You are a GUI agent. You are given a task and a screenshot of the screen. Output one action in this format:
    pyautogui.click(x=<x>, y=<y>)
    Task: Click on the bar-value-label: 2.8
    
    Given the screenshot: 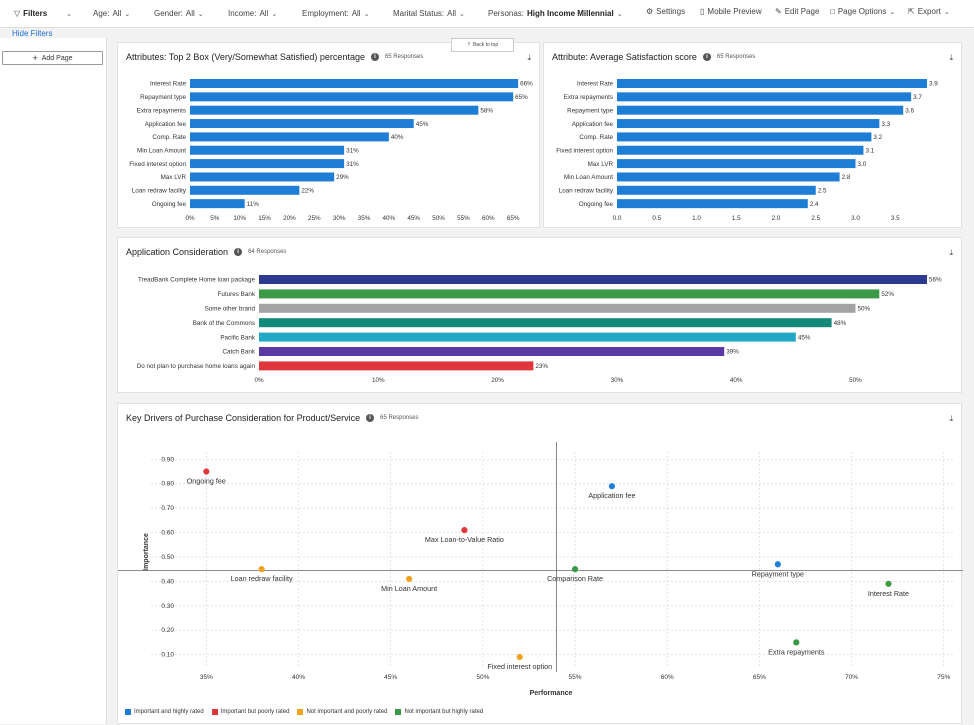 What is the action you would take?
    pyautogui.click(x=846, y=177)
    